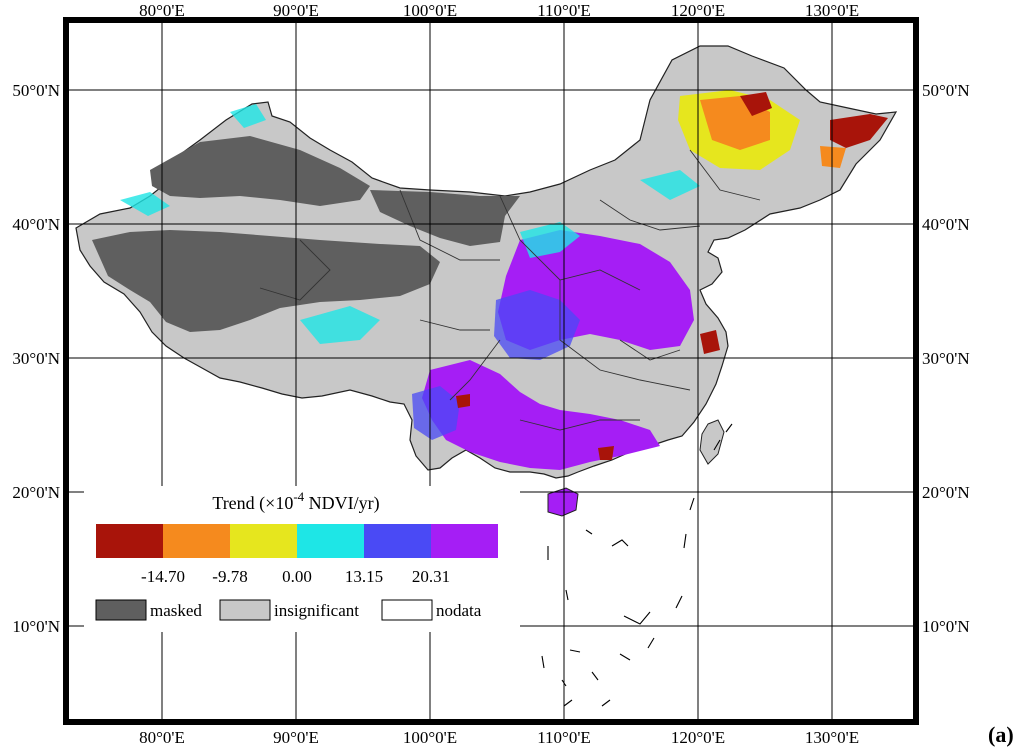  I want to click on left-lat-label: 40°0'N, so click(36, 224).